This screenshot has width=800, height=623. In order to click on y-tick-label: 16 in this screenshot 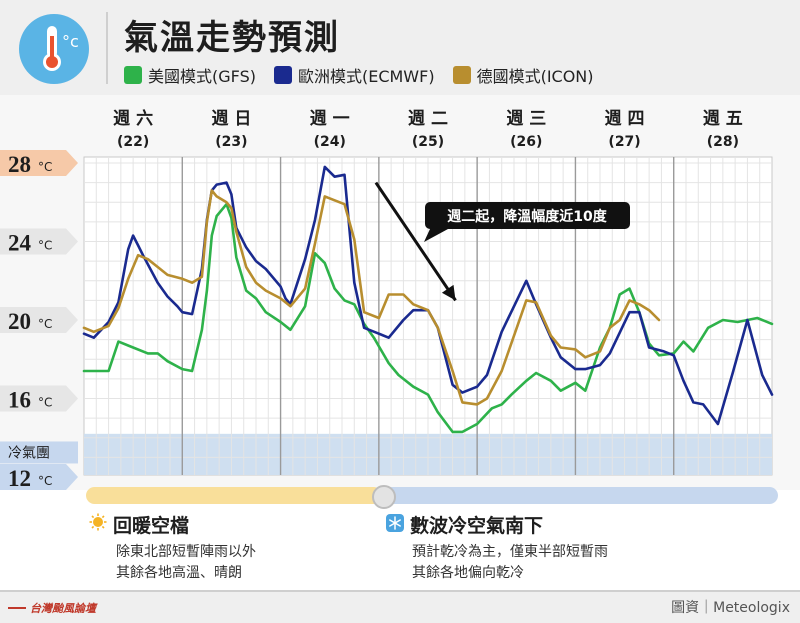, I will do `click(19, 400)`.